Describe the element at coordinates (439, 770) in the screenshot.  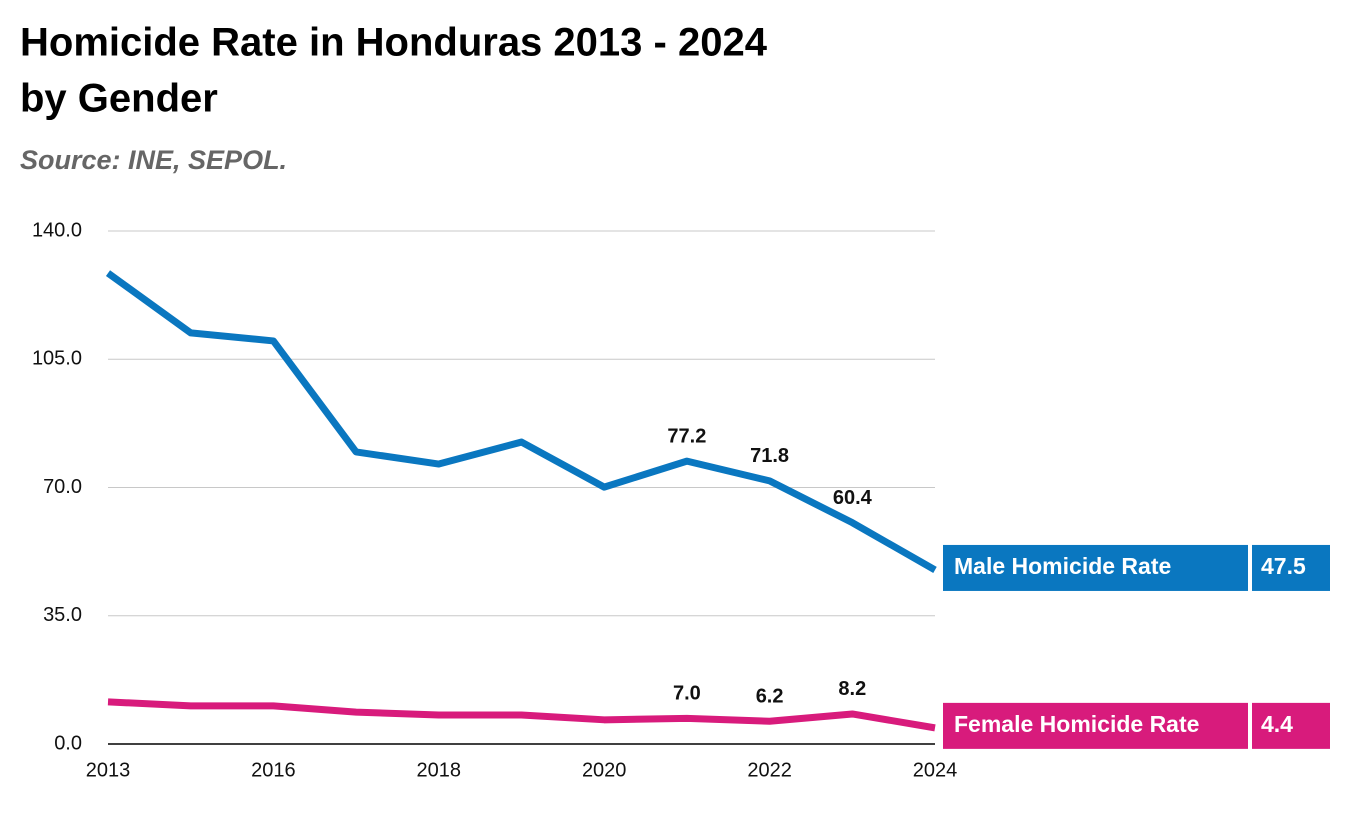
I see `x-tick-label: 2018` at that location.